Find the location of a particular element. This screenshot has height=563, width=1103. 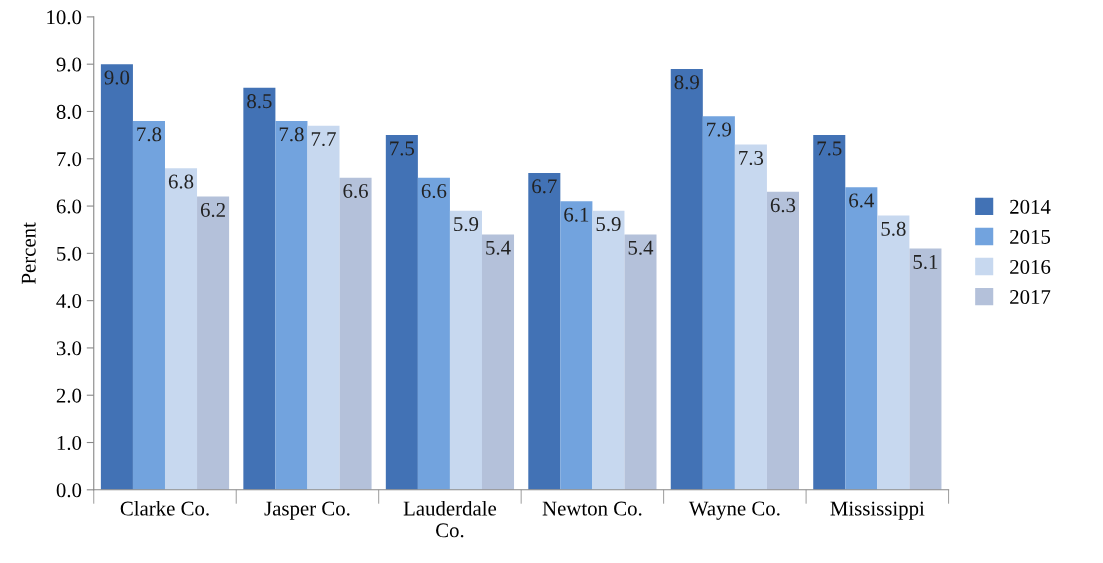

data-label: 8.5 is located at coordinates (259, 101).